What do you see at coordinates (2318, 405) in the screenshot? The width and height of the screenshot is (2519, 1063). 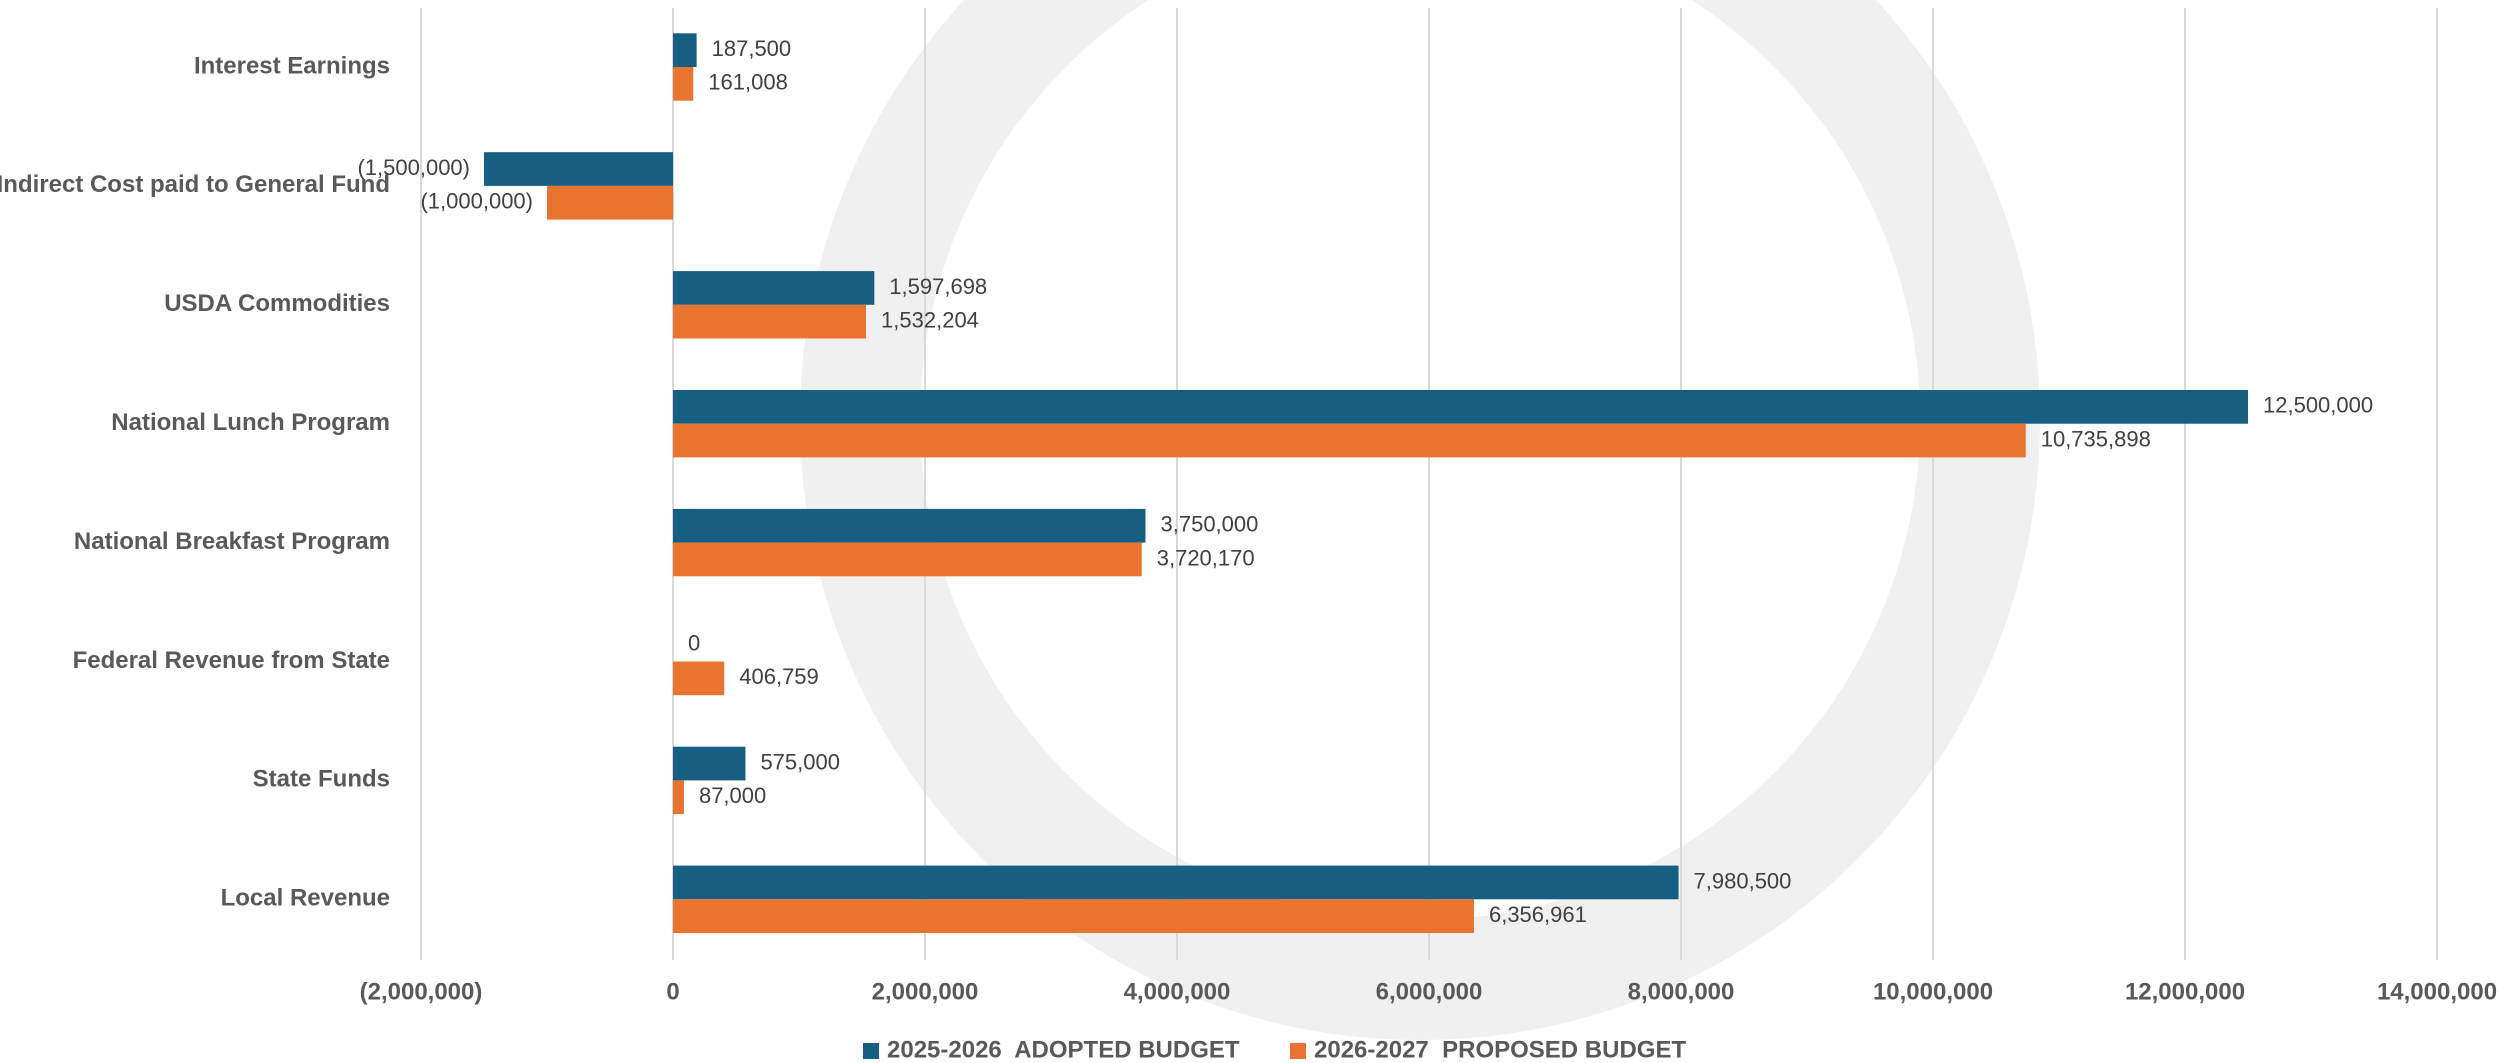 I see `data-label: 12,500,000` at bounding box center [2318, 405].